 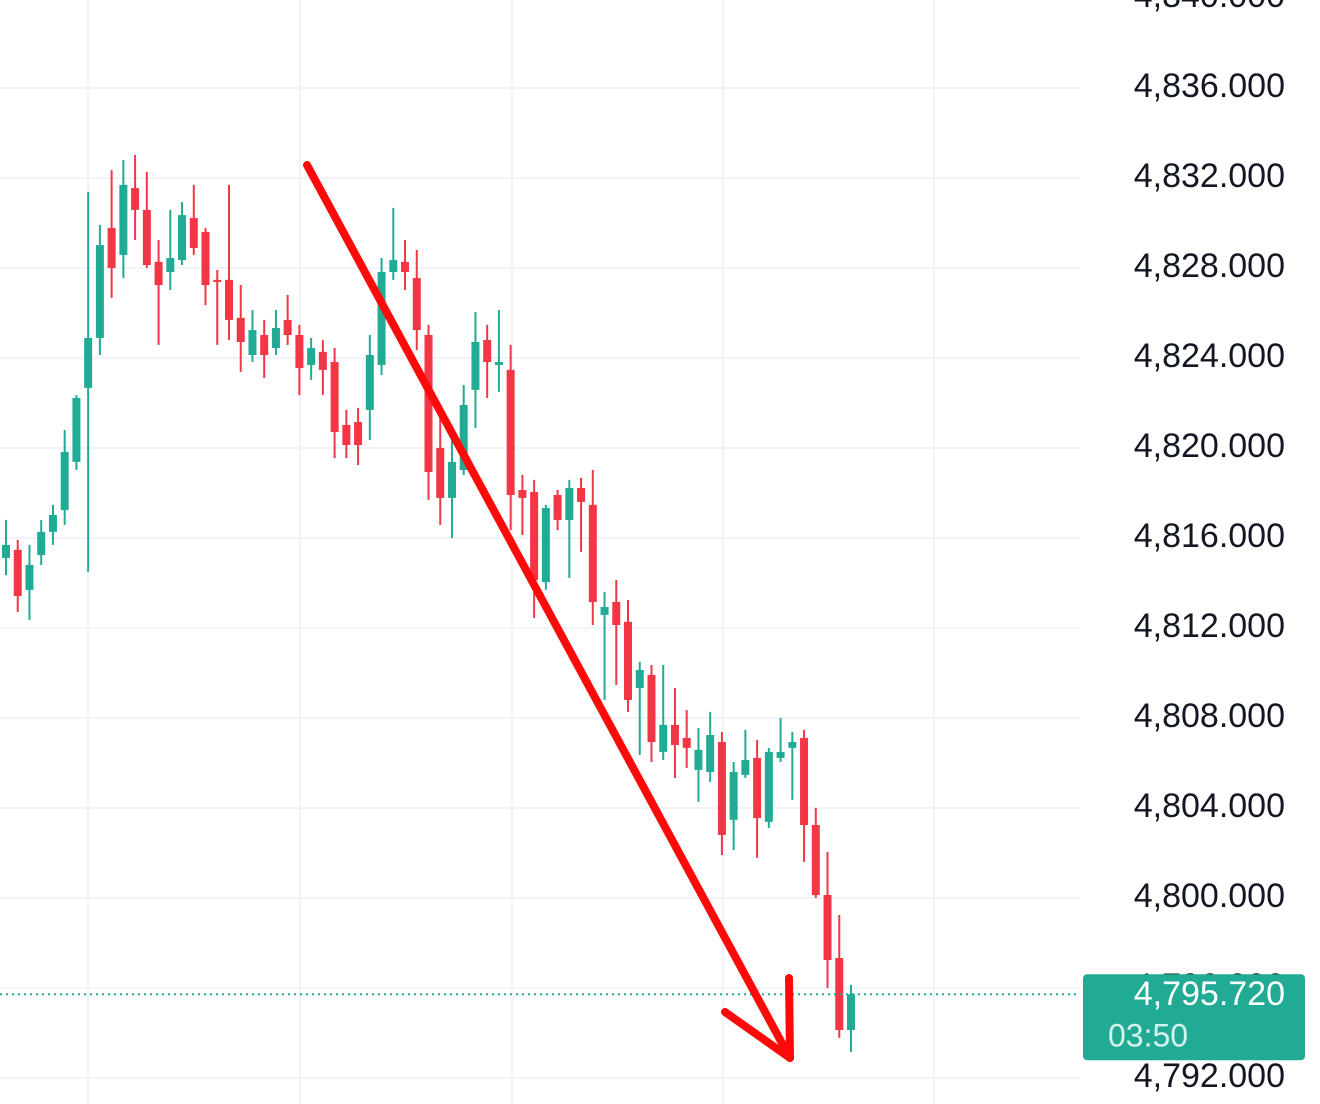 I want to click on y-tick-label: 4,828.000, so click(x=1209, y=266).